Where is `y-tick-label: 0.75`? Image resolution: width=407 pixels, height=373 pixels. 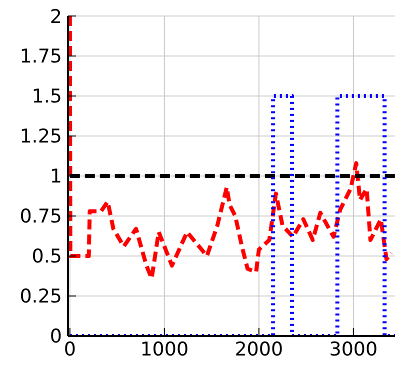 y-tick-label: 0.75 is located at coordinates (41, 217).